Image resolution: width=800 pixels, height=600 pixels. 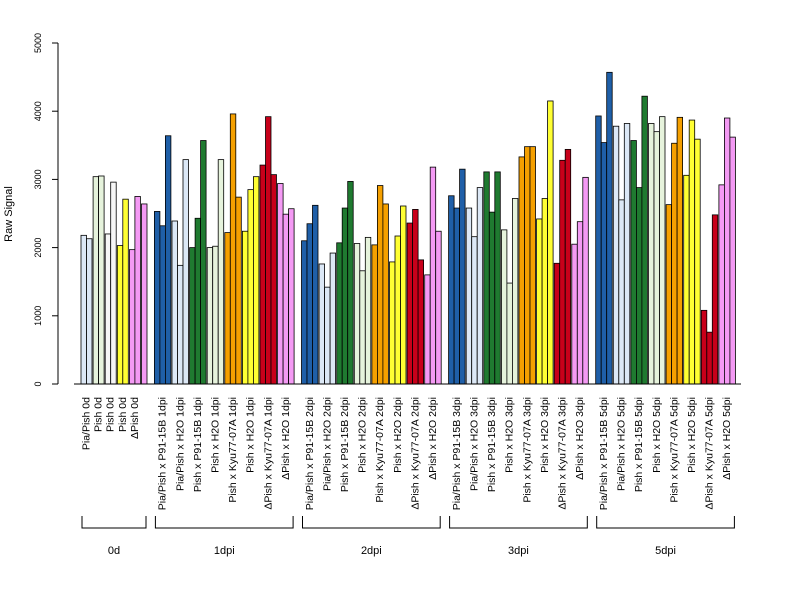 I want to click on y-tick-label: 1000, so click(x=38, y=316).